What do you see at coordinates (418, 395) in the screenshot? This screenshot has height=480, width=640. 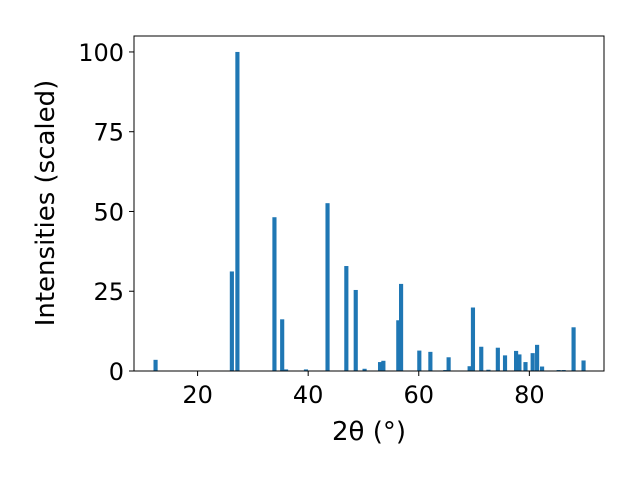 I see `x-tick-label-60: 60` at bounding box center [418, 395].